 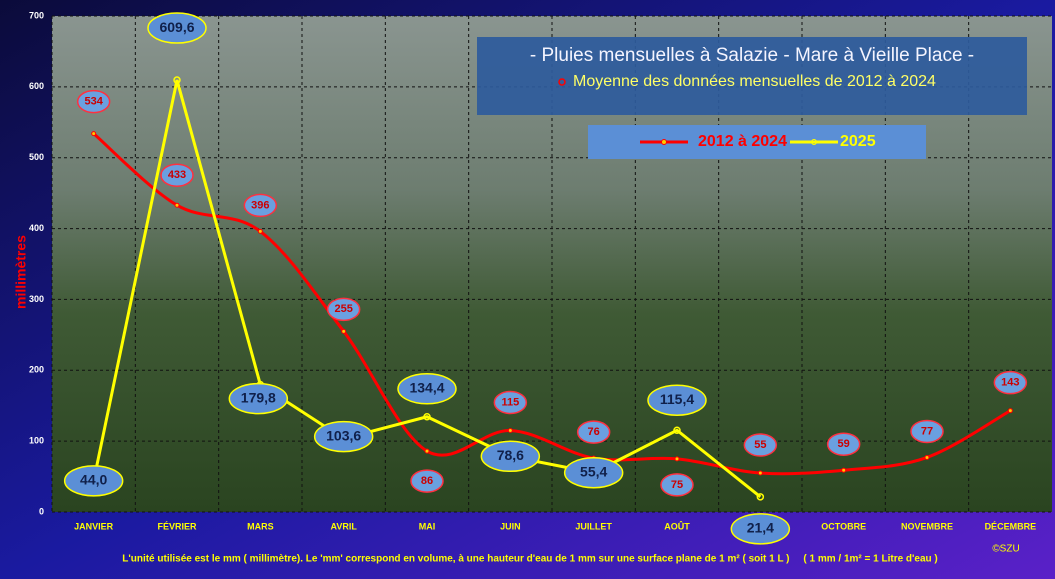 I want to click on data-label: 78,6, so click(x=510, y=455).